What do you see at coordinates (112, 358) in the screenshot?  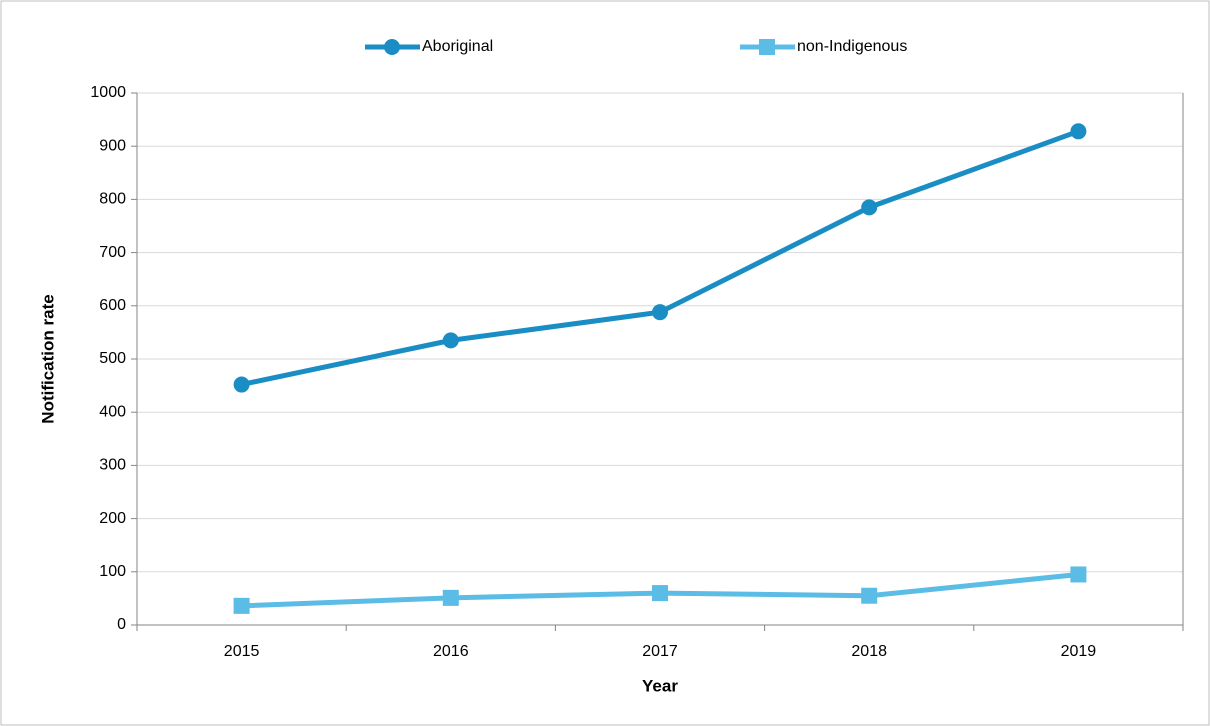 I see `y-tick-label: 500` at bounding box center [112, 358].